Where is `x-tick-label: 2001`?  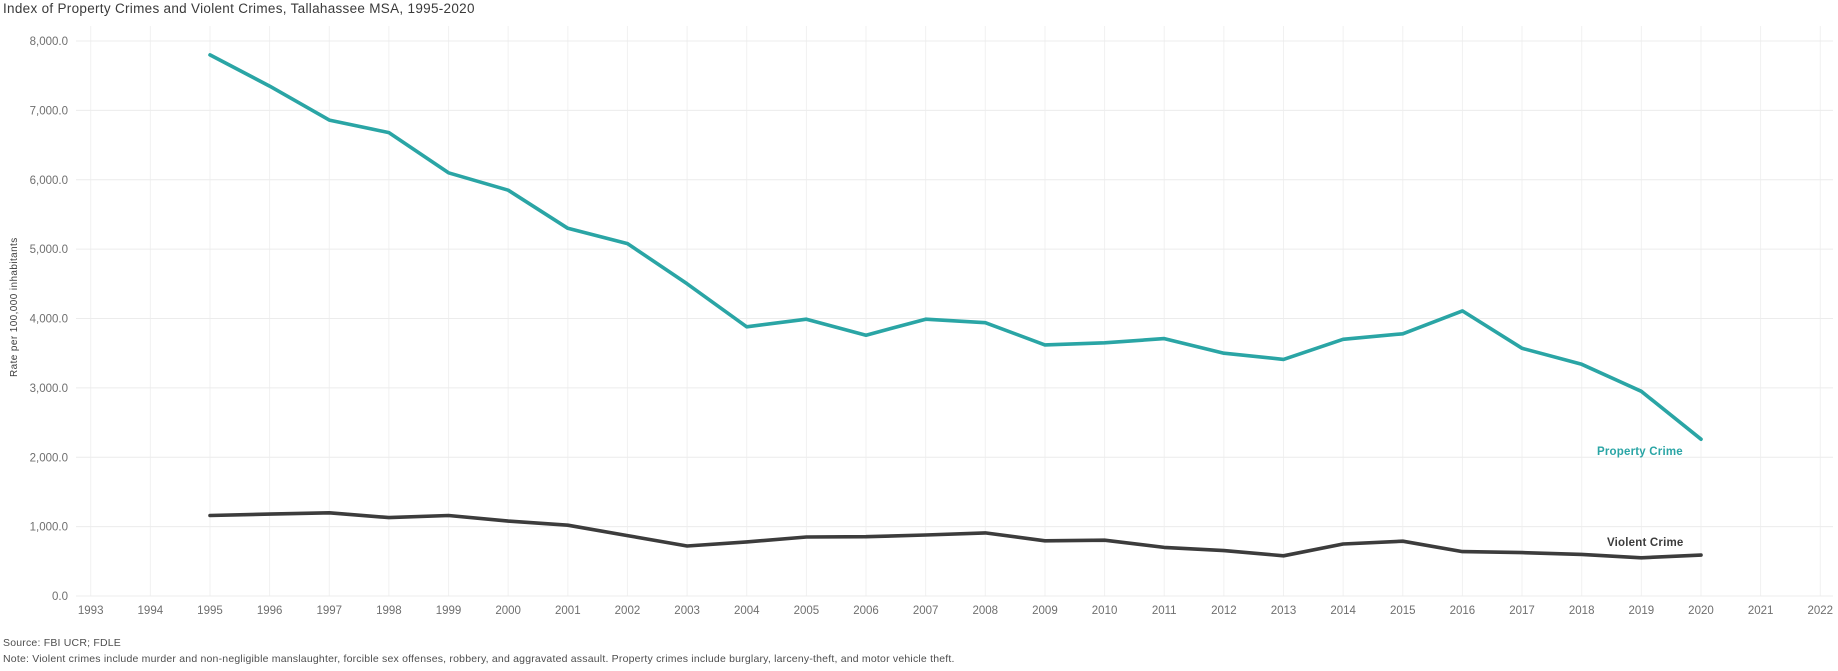 x-tick-label: 2001 is located at coordinates (568, 611).